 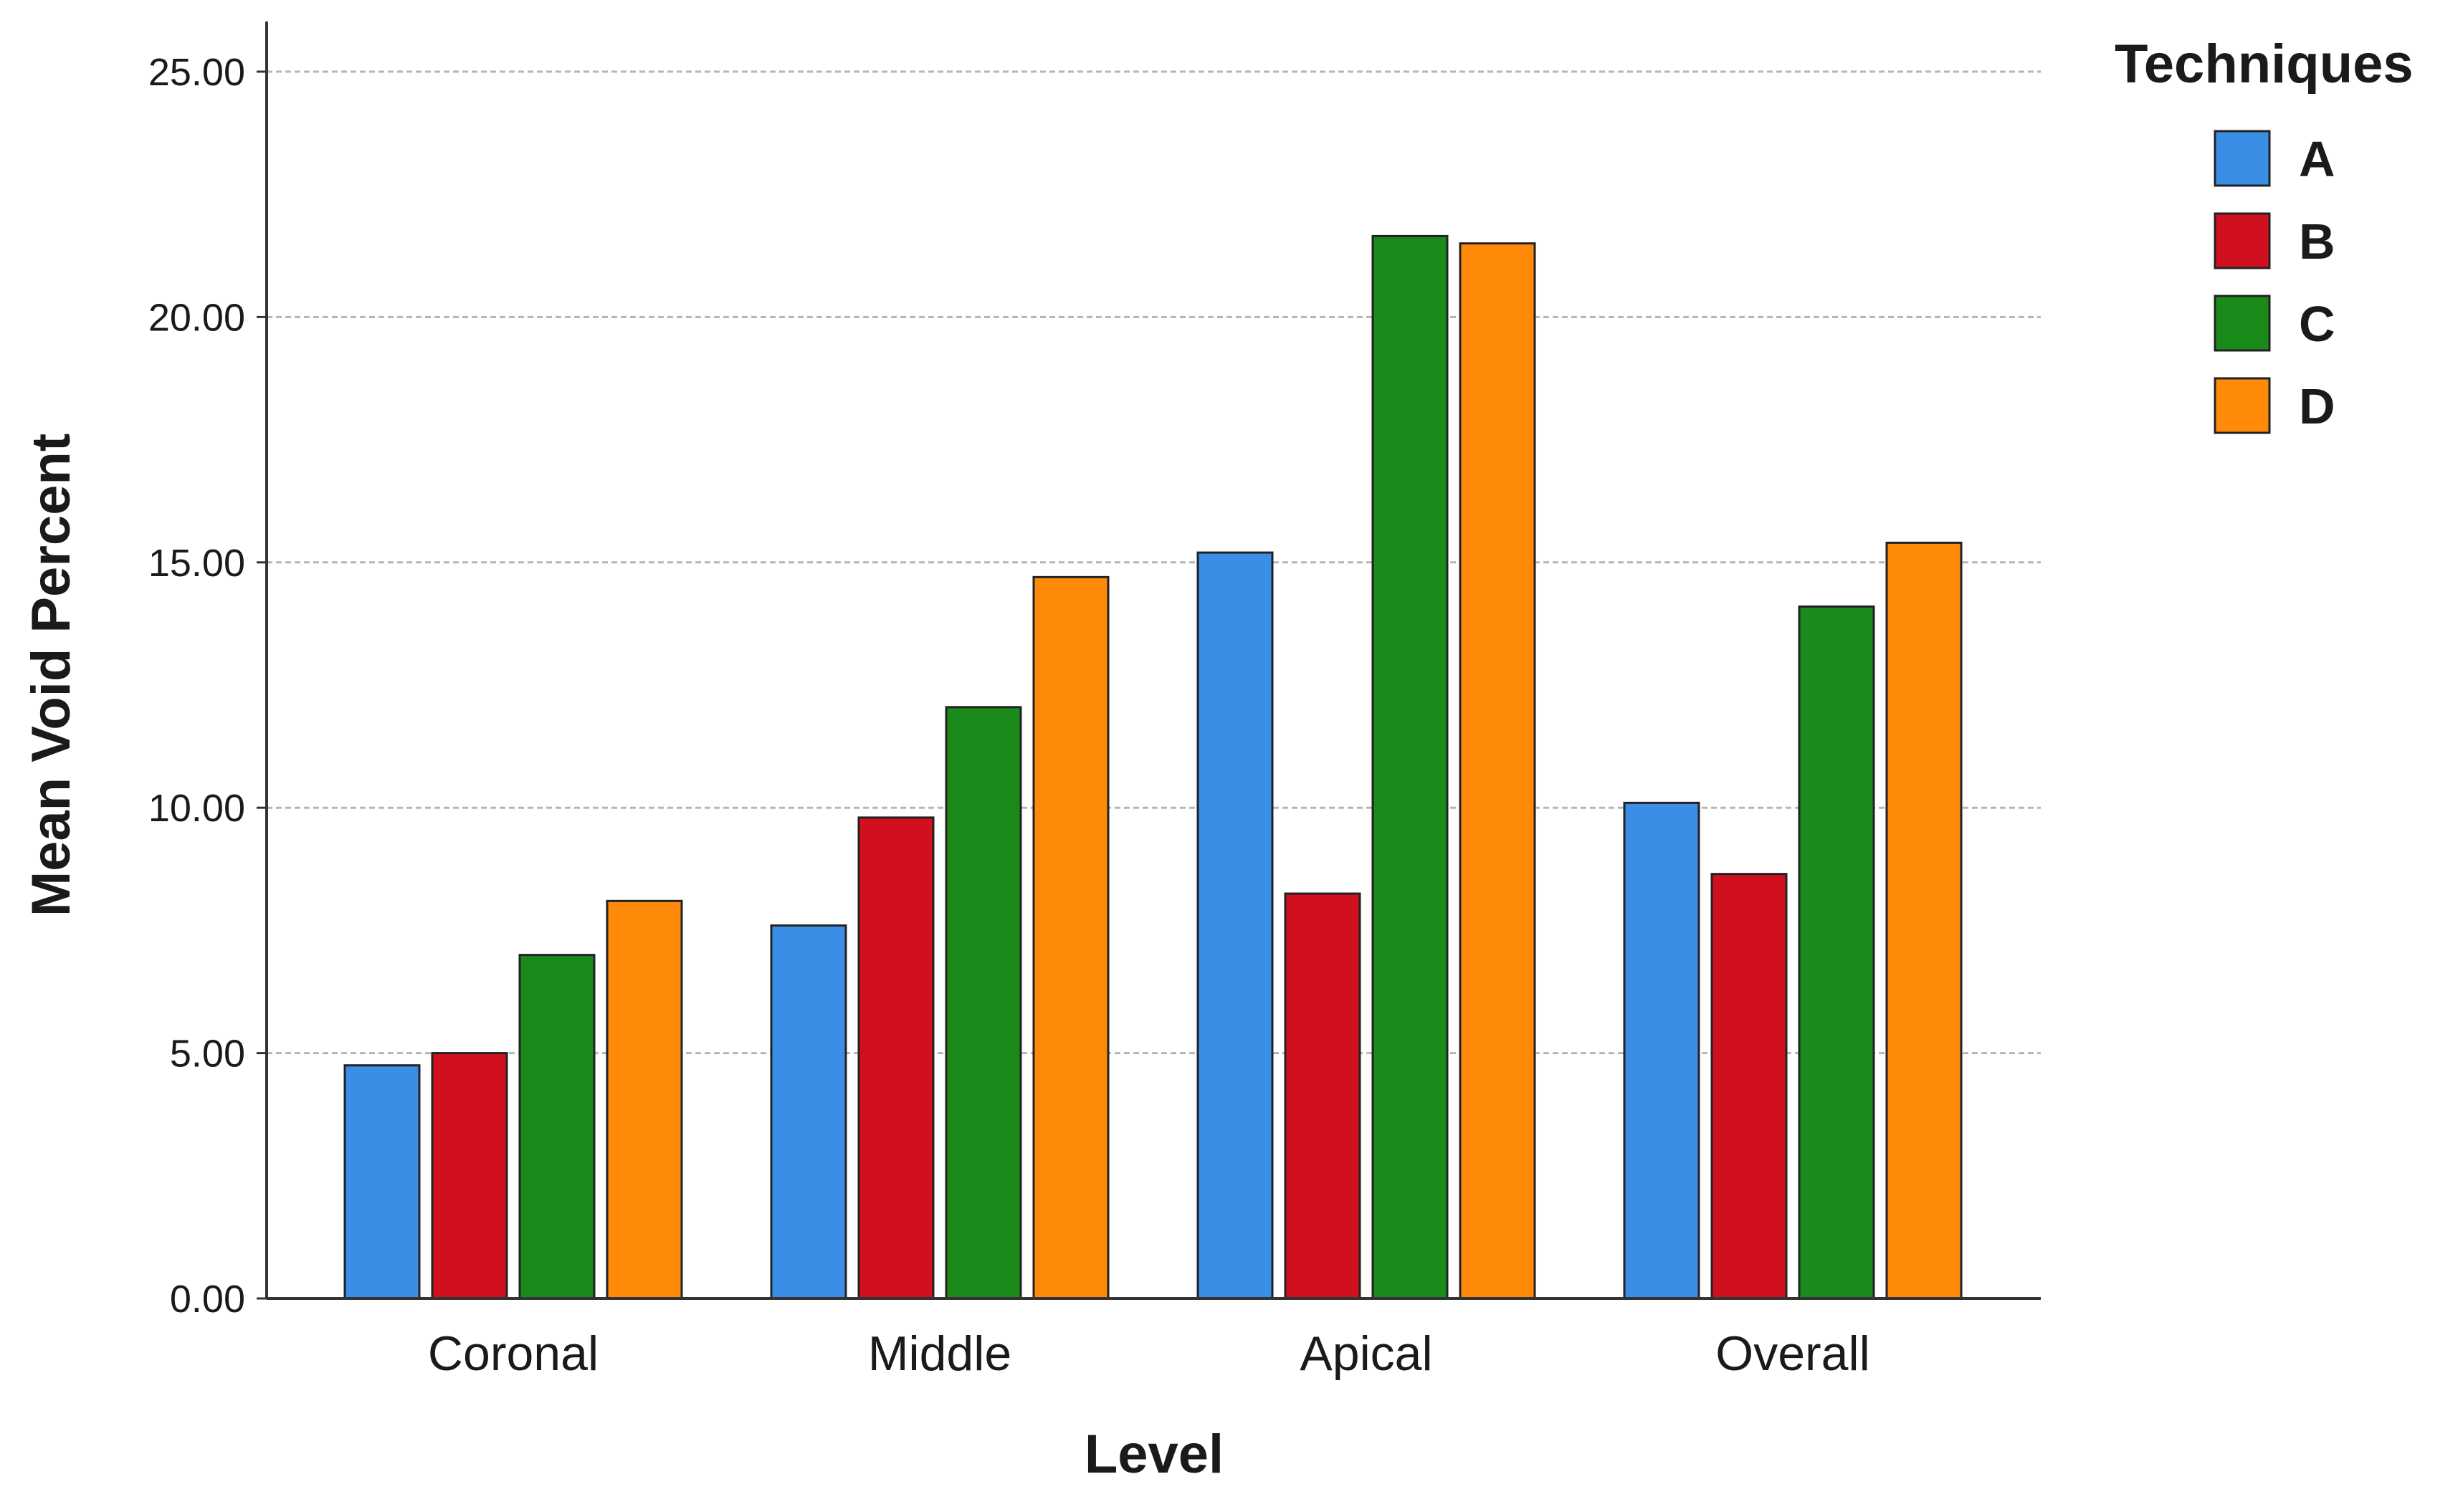 What do you see at coordinates (513, 1353) in the screenshot?
I see `x-category-label: Coronal` at bounding box center [513, 1353].